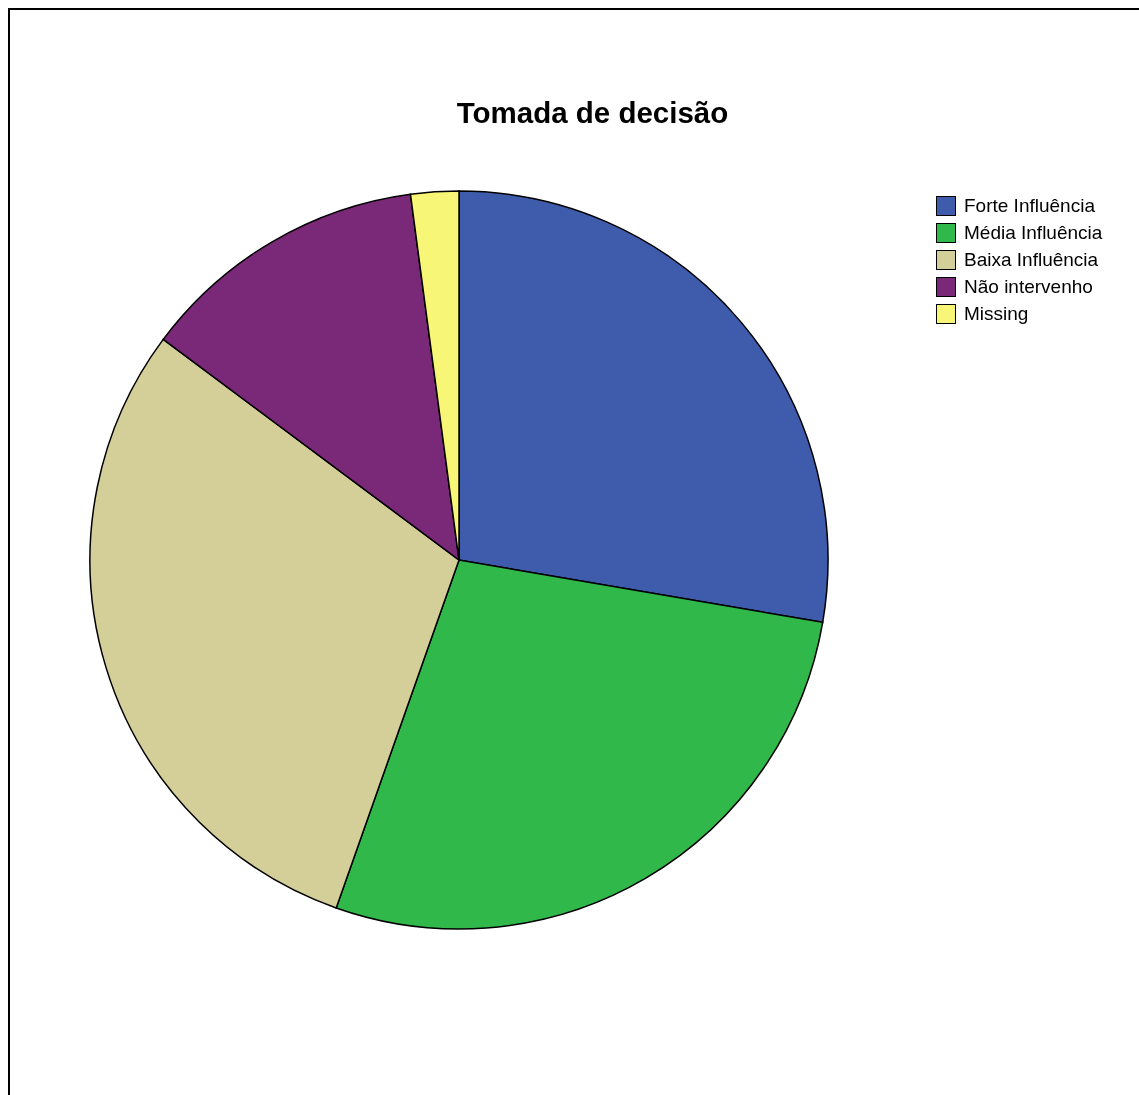 The height and width of the screenshot is (1095, 1139). I want to click on chart-title: Tomada de decisão, so click(592, 113).